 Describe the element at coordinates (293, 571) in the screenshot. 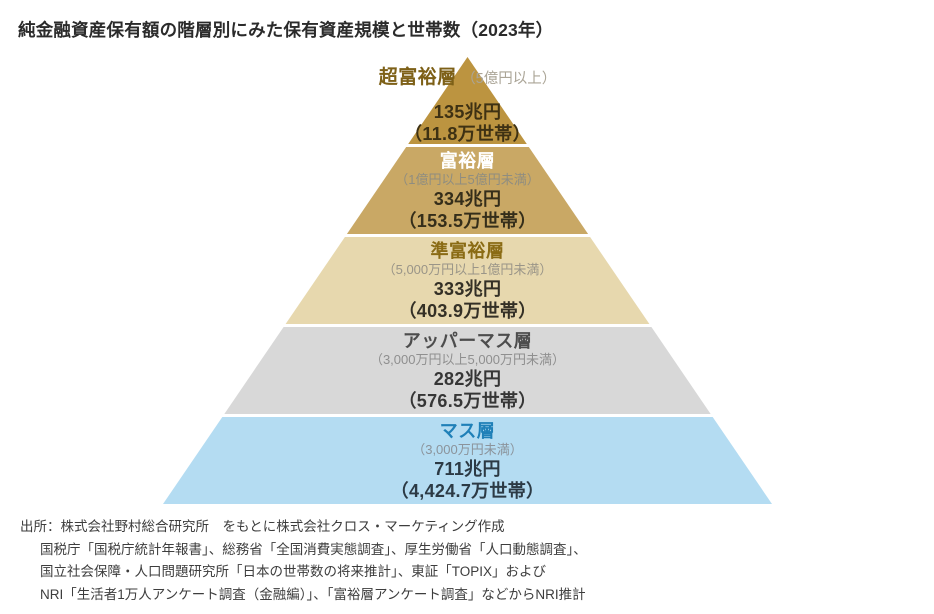

I see `source-line: 国立社会保障・人口問題研究所「日本の世帯数の将来推計」、東証「TOPIX」および` at that location.